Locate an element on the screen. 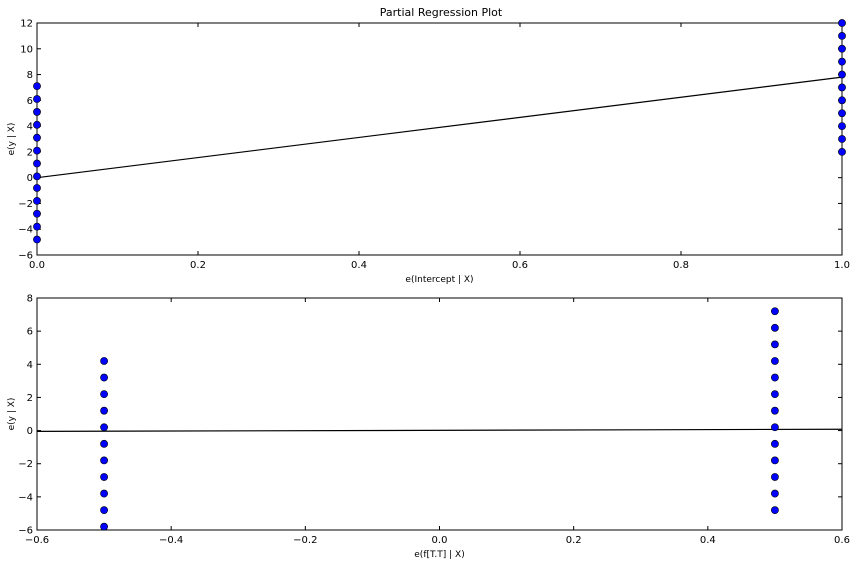 This screenshot has width=856, height=565. y-tick-label: 10 is located at coordinates (26, 49).